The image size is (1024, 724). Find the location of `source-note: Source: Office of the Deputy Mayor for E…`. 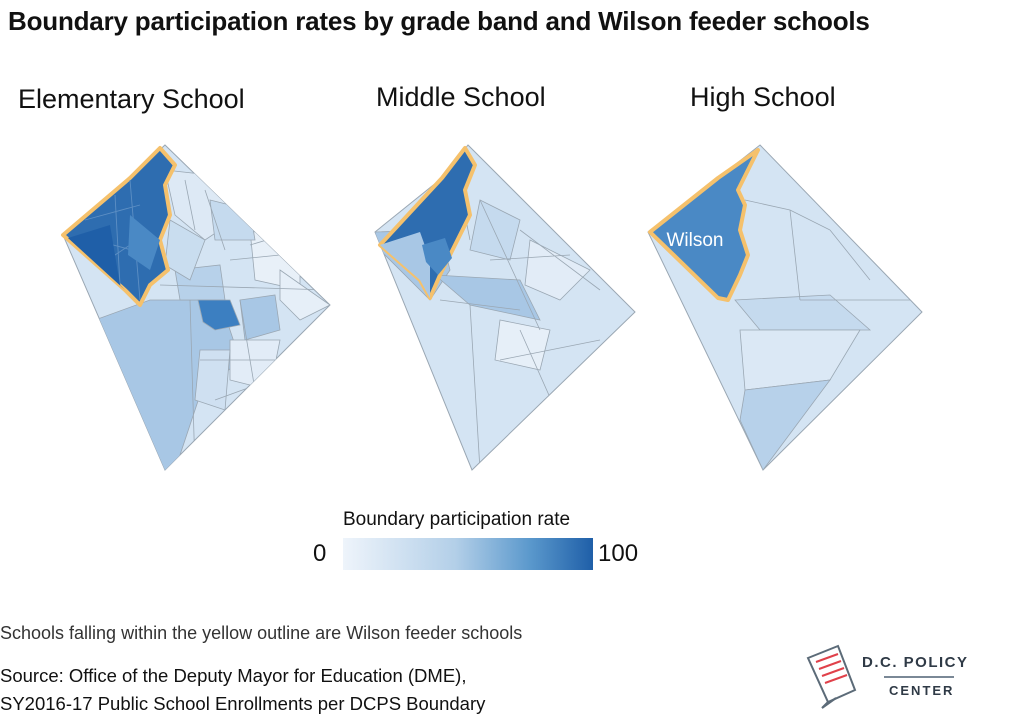

source-note: Source: Office of the Deputy Mayor for E… is located at coordinates (242, 690).